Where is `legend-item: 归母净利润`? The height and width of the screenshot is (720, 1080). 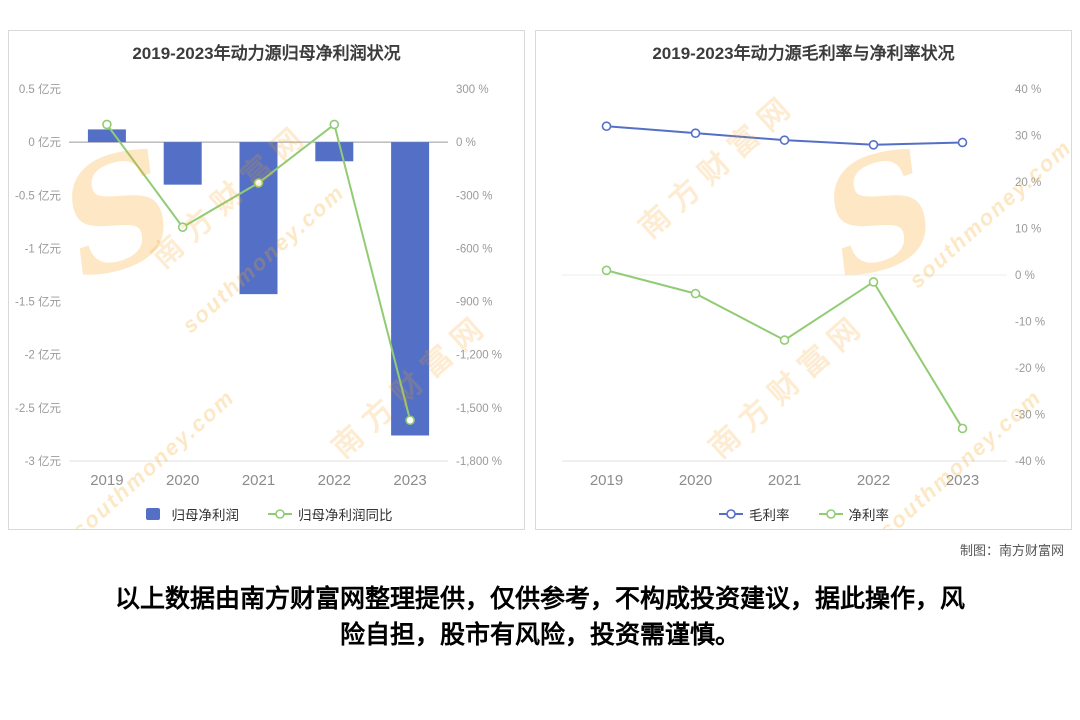
legend-item: 归母净利润 is located at coordinates (190, 514).